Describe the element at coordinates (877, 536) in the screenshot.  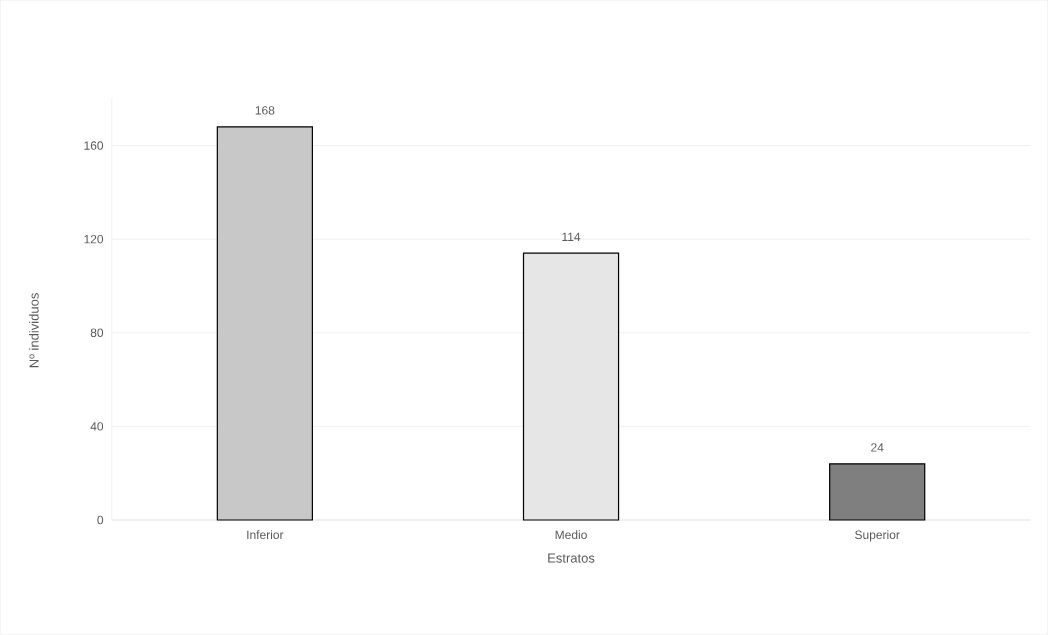
I see `x-tick-label: Superior` at that location.